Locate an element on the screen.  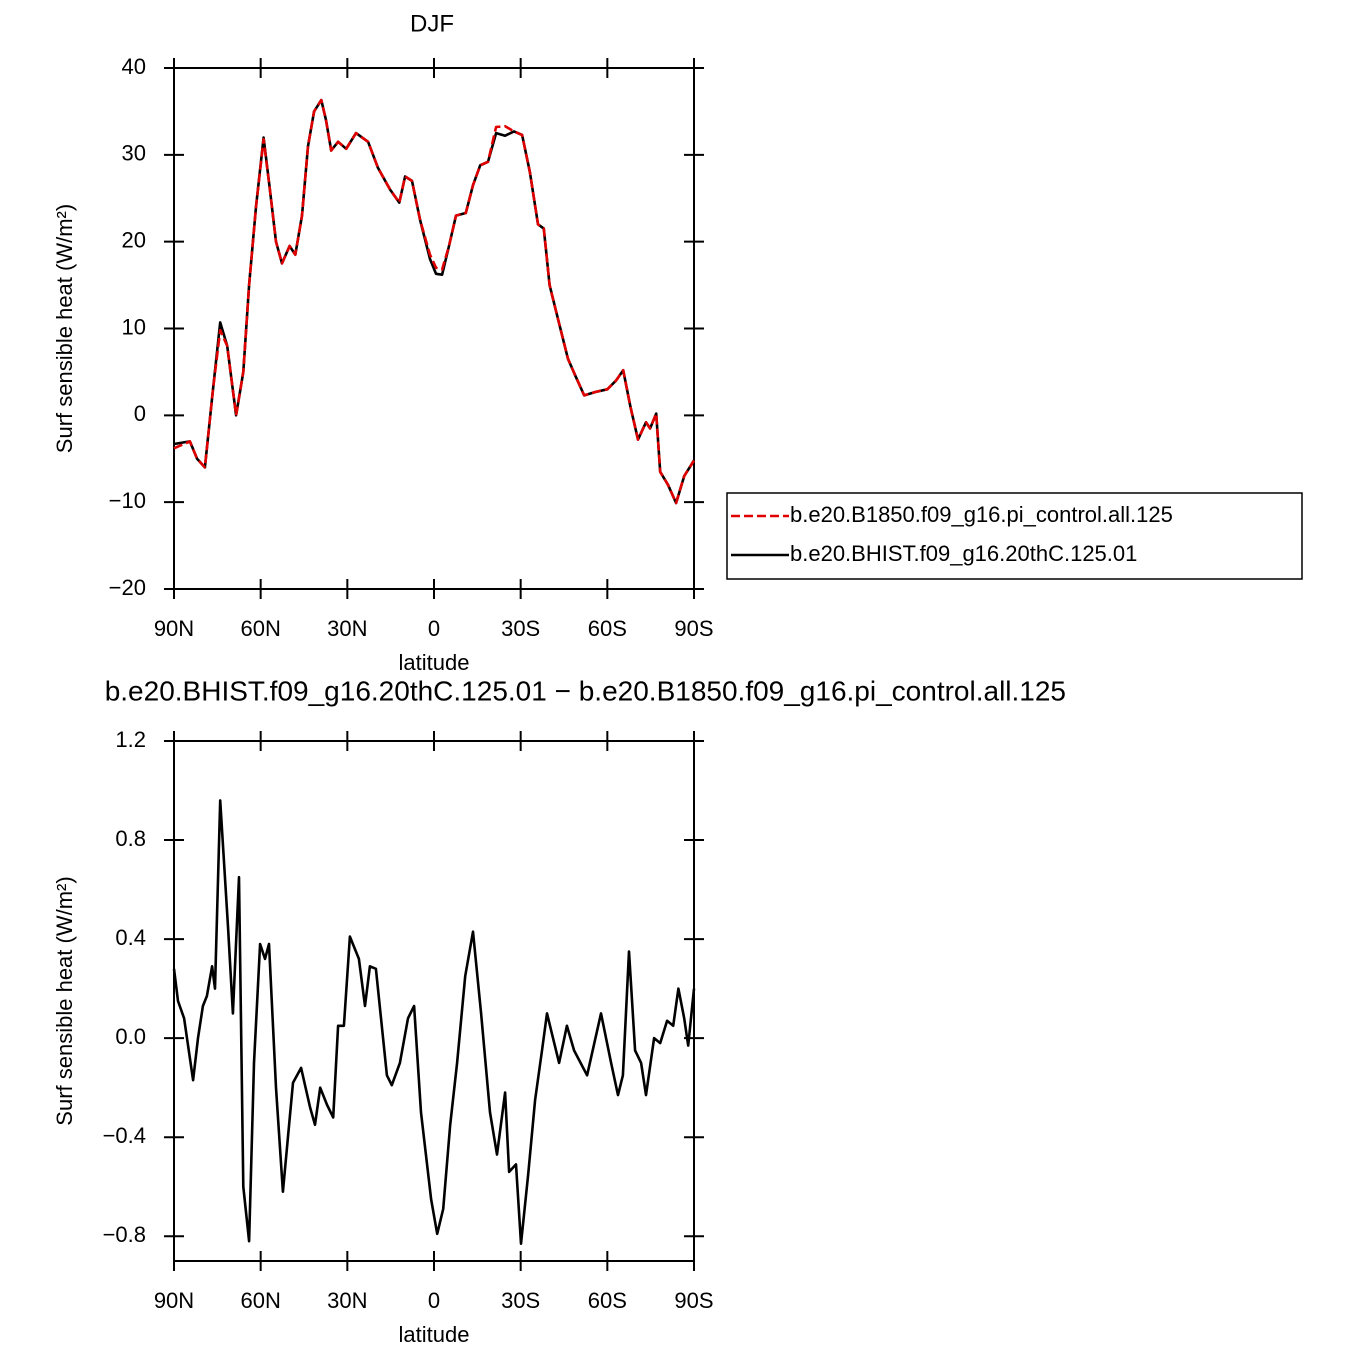
y-tick-label: 0.0 is located at coordinates (130, 1036).